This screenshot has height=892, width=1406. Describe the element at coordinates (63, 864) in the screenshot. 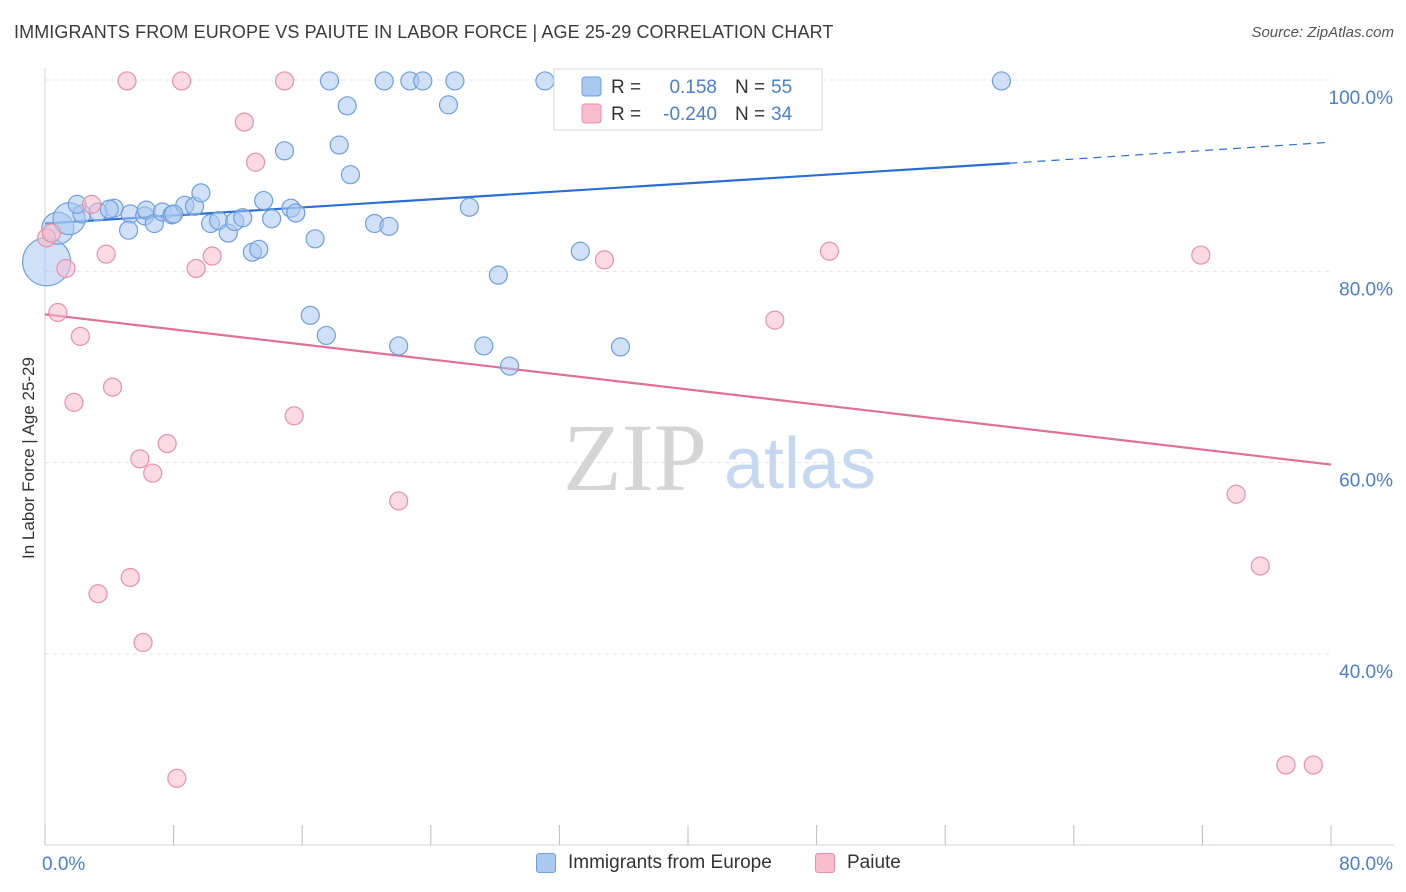

I see `x-tick-label: 0.0%` at that location.